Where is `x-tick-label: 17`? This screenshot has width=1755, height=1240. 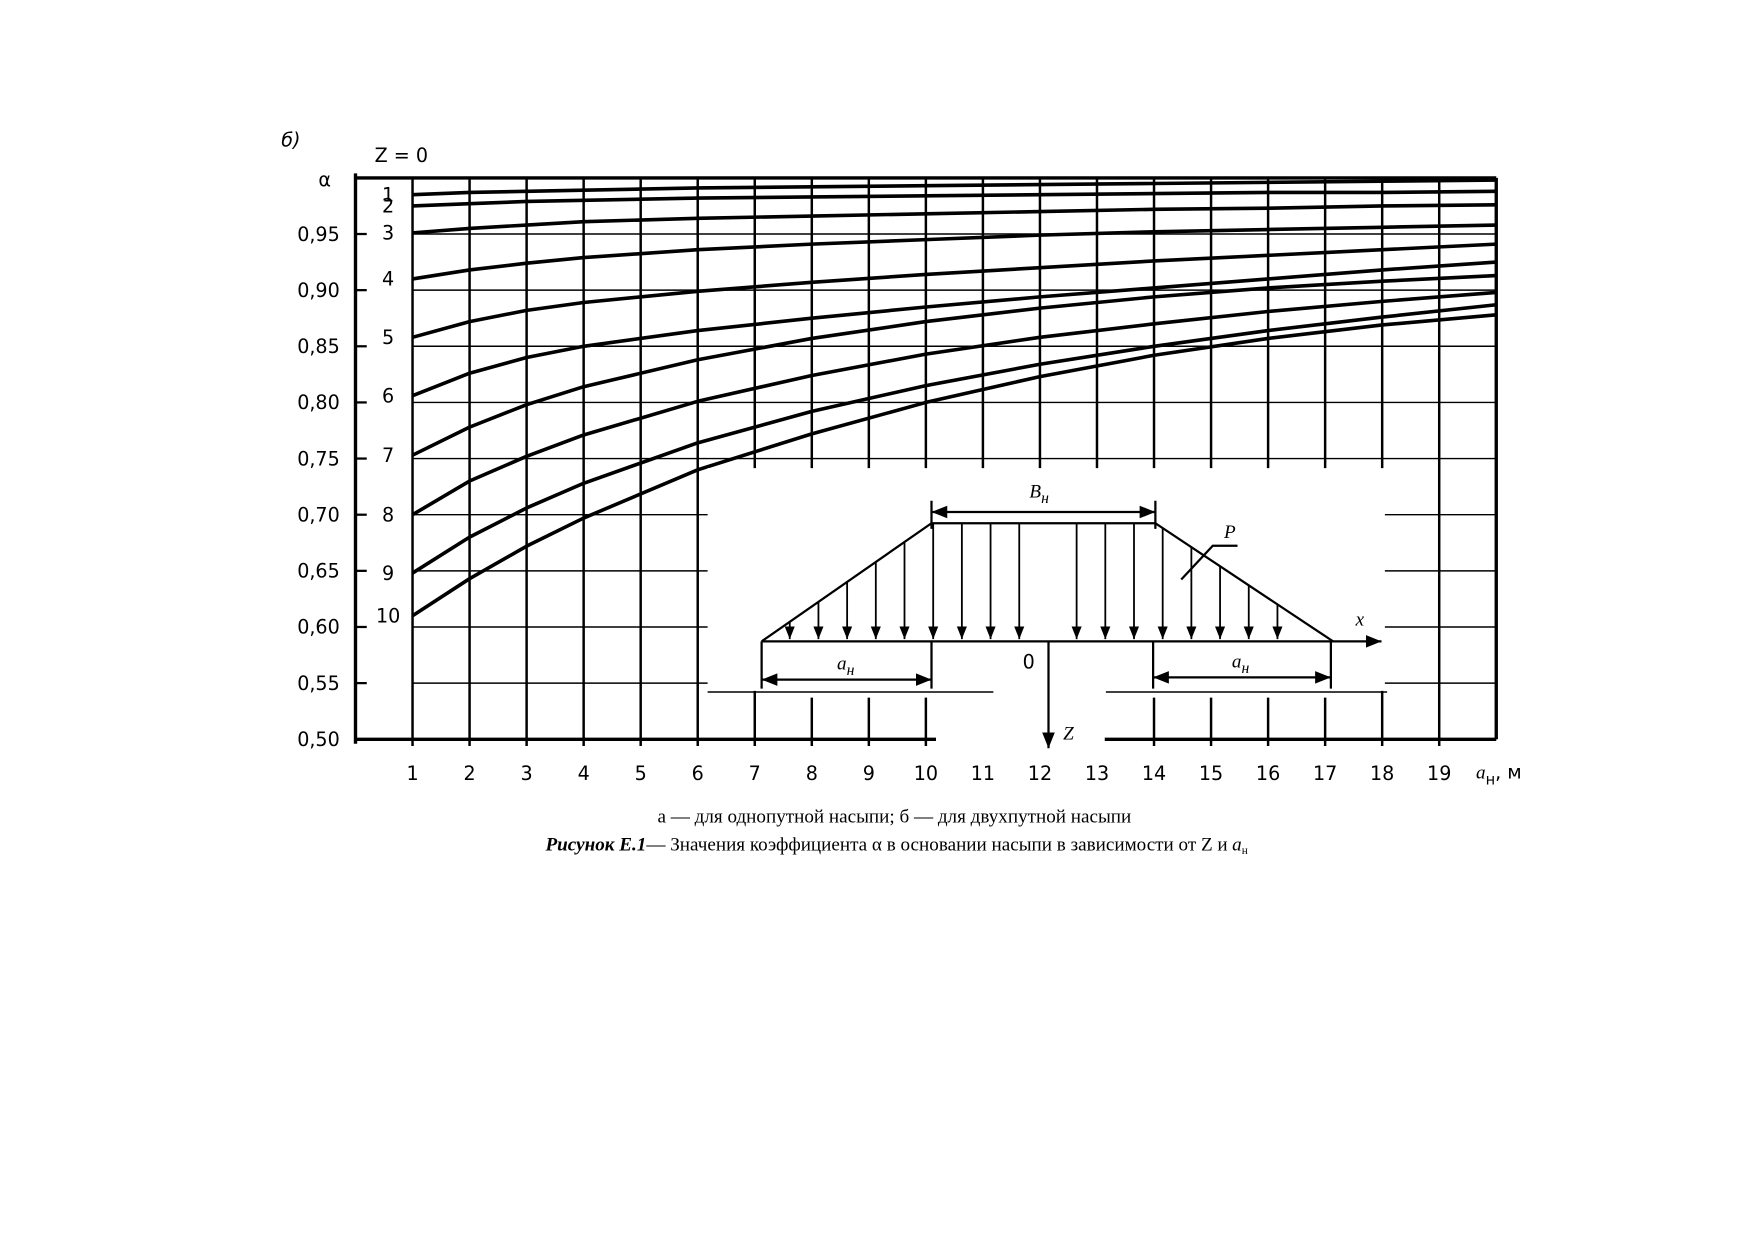
x-tick-label: 17 is located at coordinates (1325, 773).